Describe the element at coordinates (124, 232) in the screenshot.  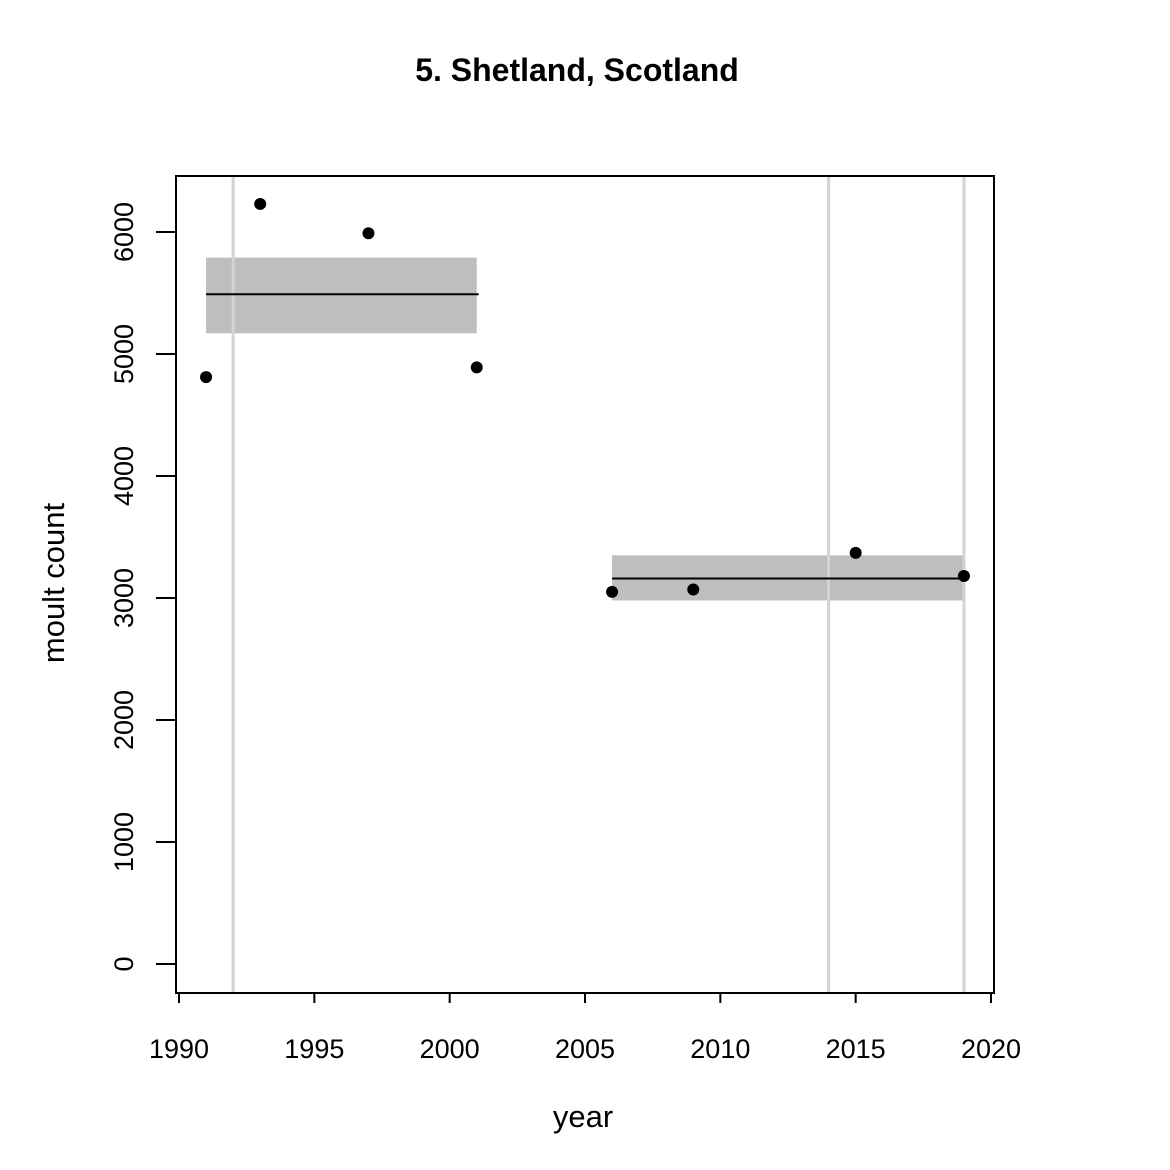
I see `y-tick-label-6000: 6000` at that location.